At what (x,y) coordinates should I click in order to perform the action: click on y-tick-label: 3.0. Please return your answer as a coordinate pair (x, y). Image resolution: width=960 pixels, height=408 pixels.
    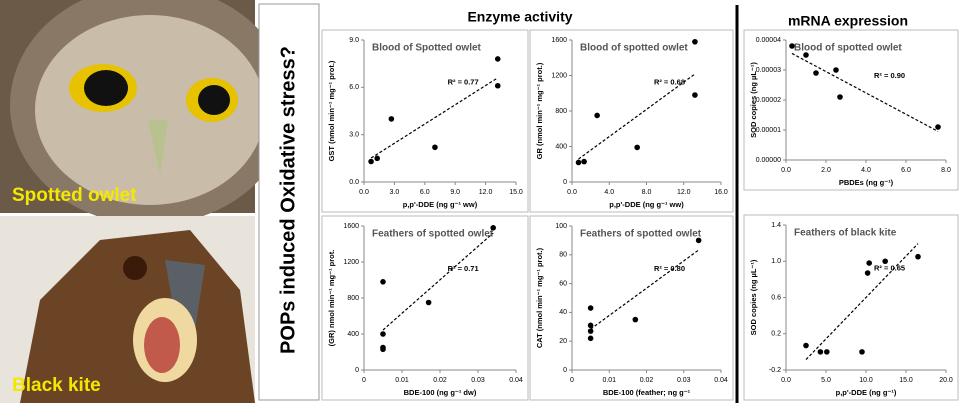
    Looking at the image, I should click on (354, 135).